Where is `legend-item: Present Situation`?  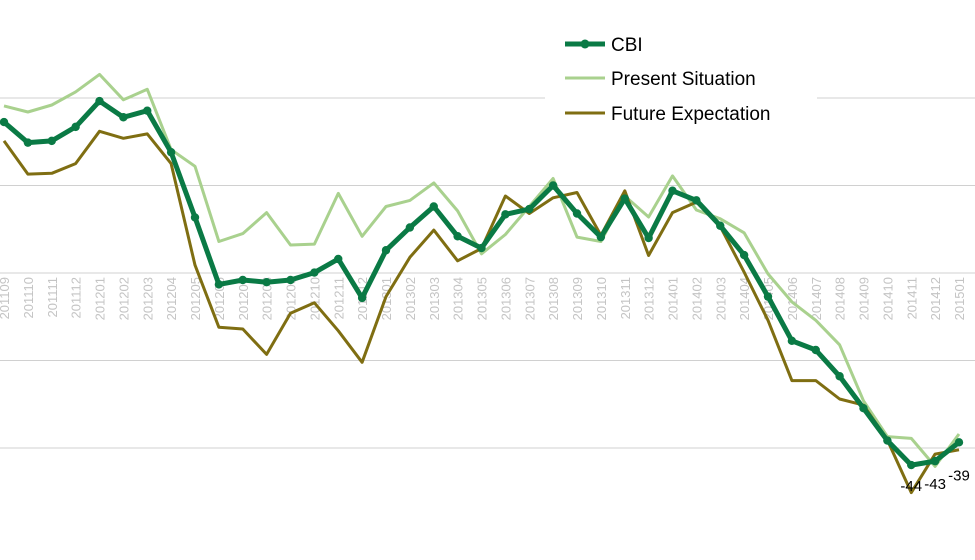 legend-item: Present Situation is located at coordinates (660, 79).